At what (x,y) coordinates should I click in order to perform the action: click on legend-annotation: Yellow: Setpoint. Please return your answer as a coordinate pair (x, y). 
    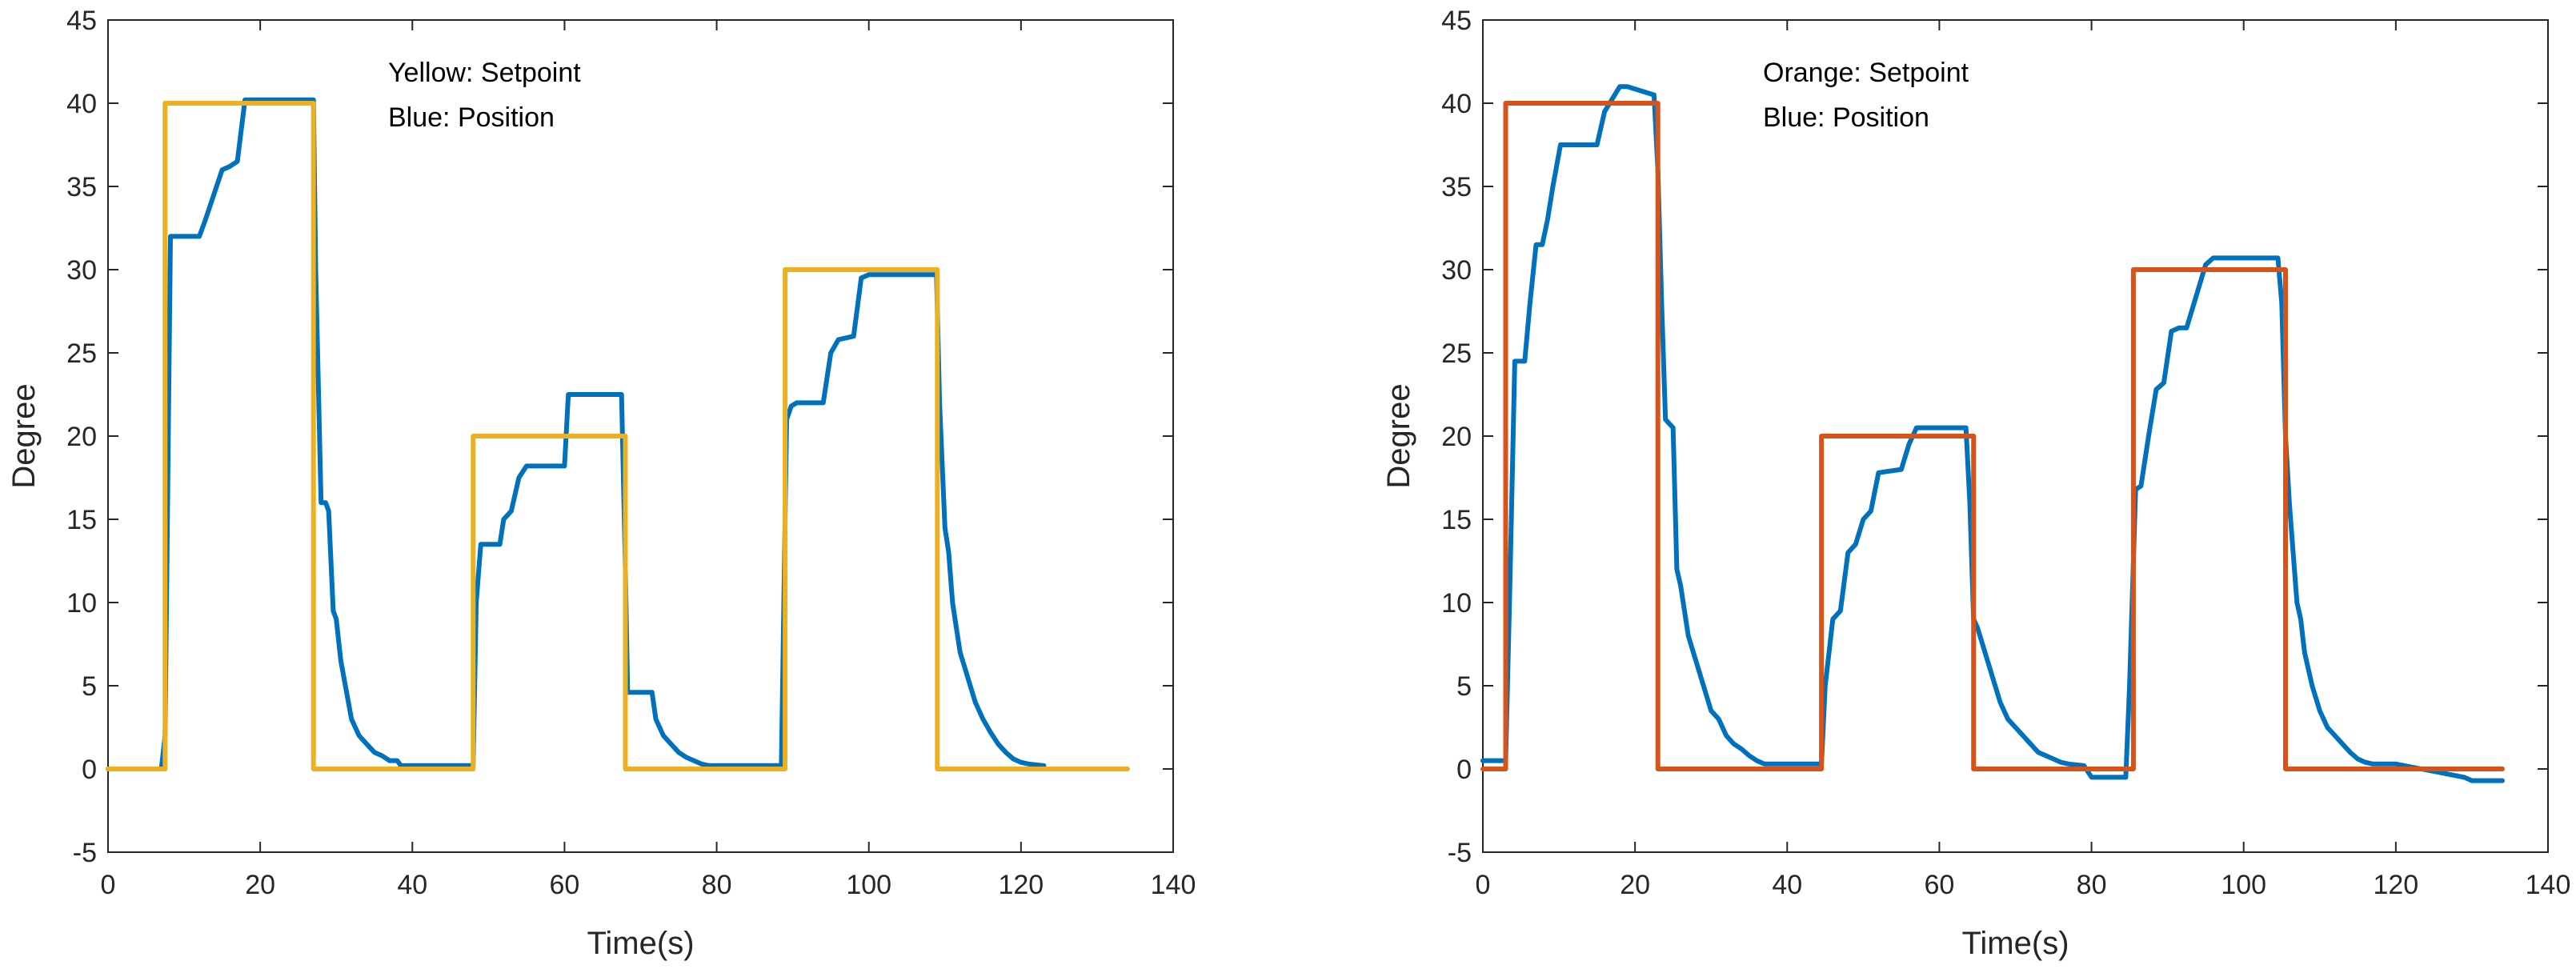
    Looking at the image, I should click on (484, 73).